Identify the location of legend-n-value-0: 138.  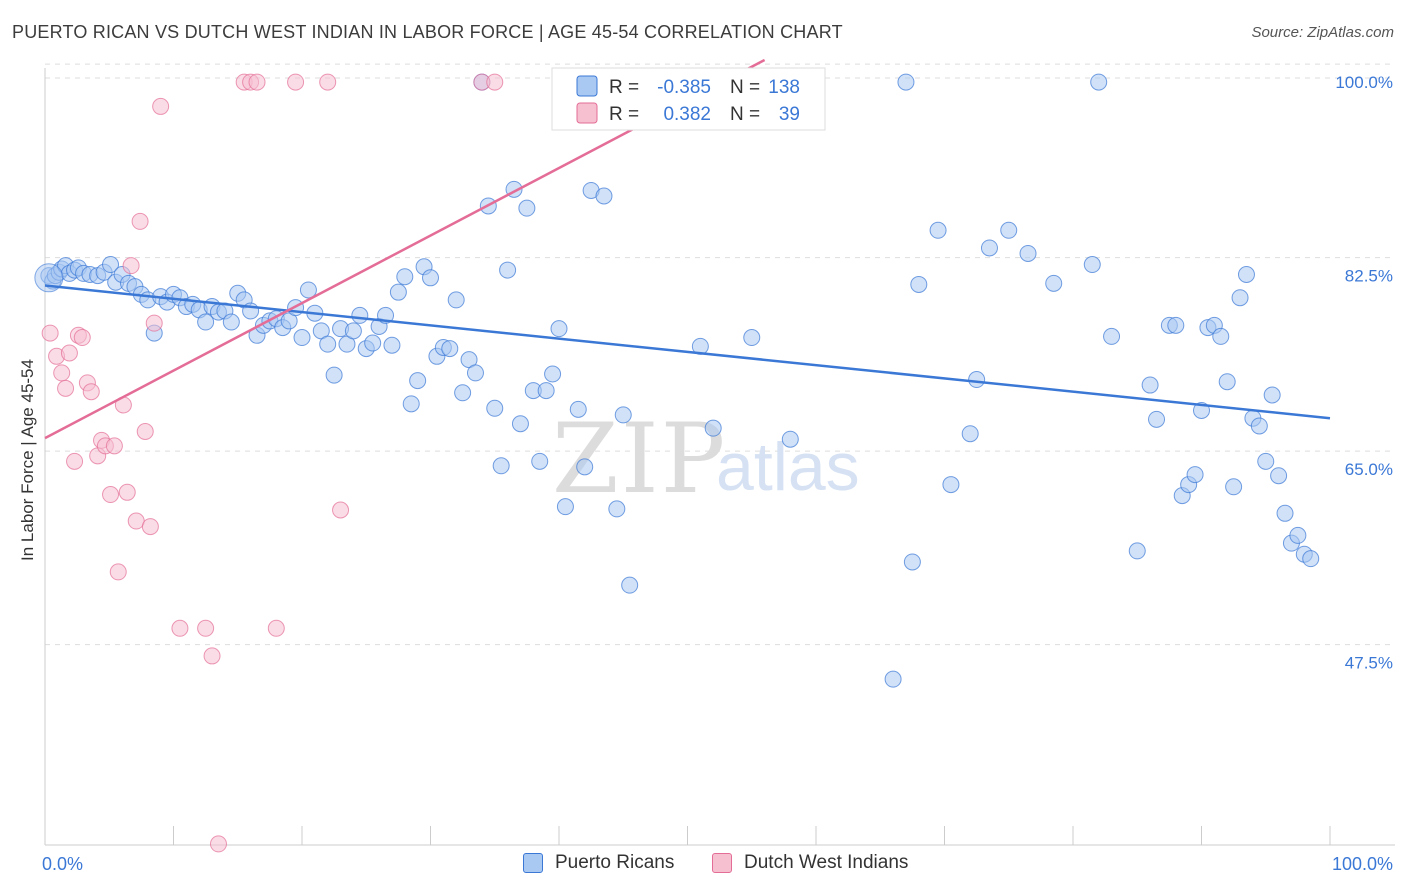
(784, 87).